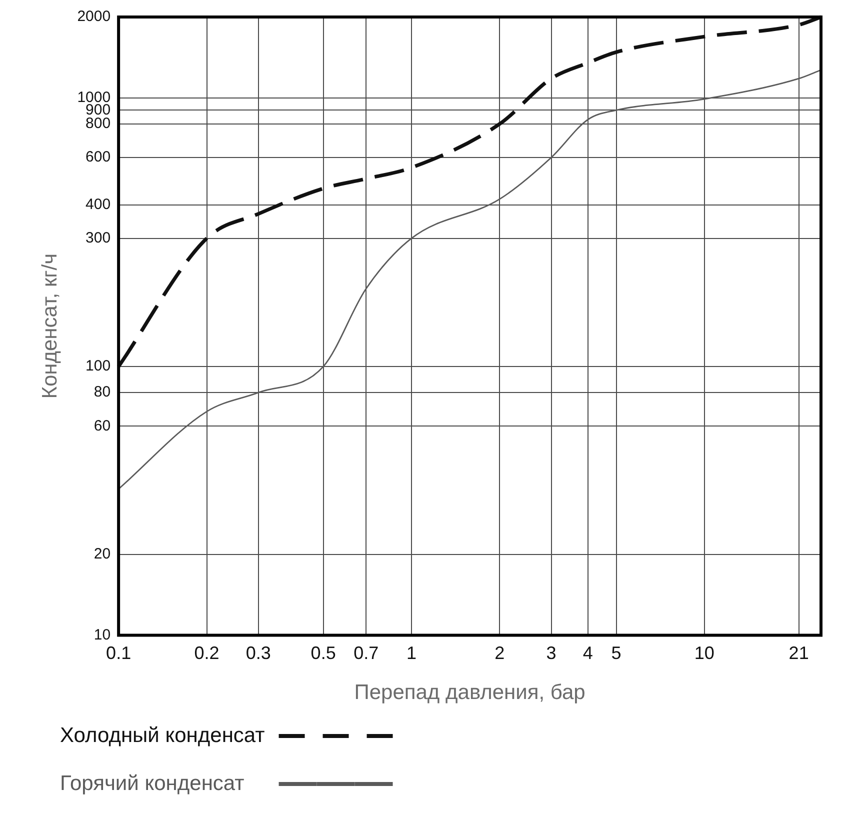  Describe the element at coordinates (98, 237) in the screenshot. I see `y-tick-label: 300` at that location.